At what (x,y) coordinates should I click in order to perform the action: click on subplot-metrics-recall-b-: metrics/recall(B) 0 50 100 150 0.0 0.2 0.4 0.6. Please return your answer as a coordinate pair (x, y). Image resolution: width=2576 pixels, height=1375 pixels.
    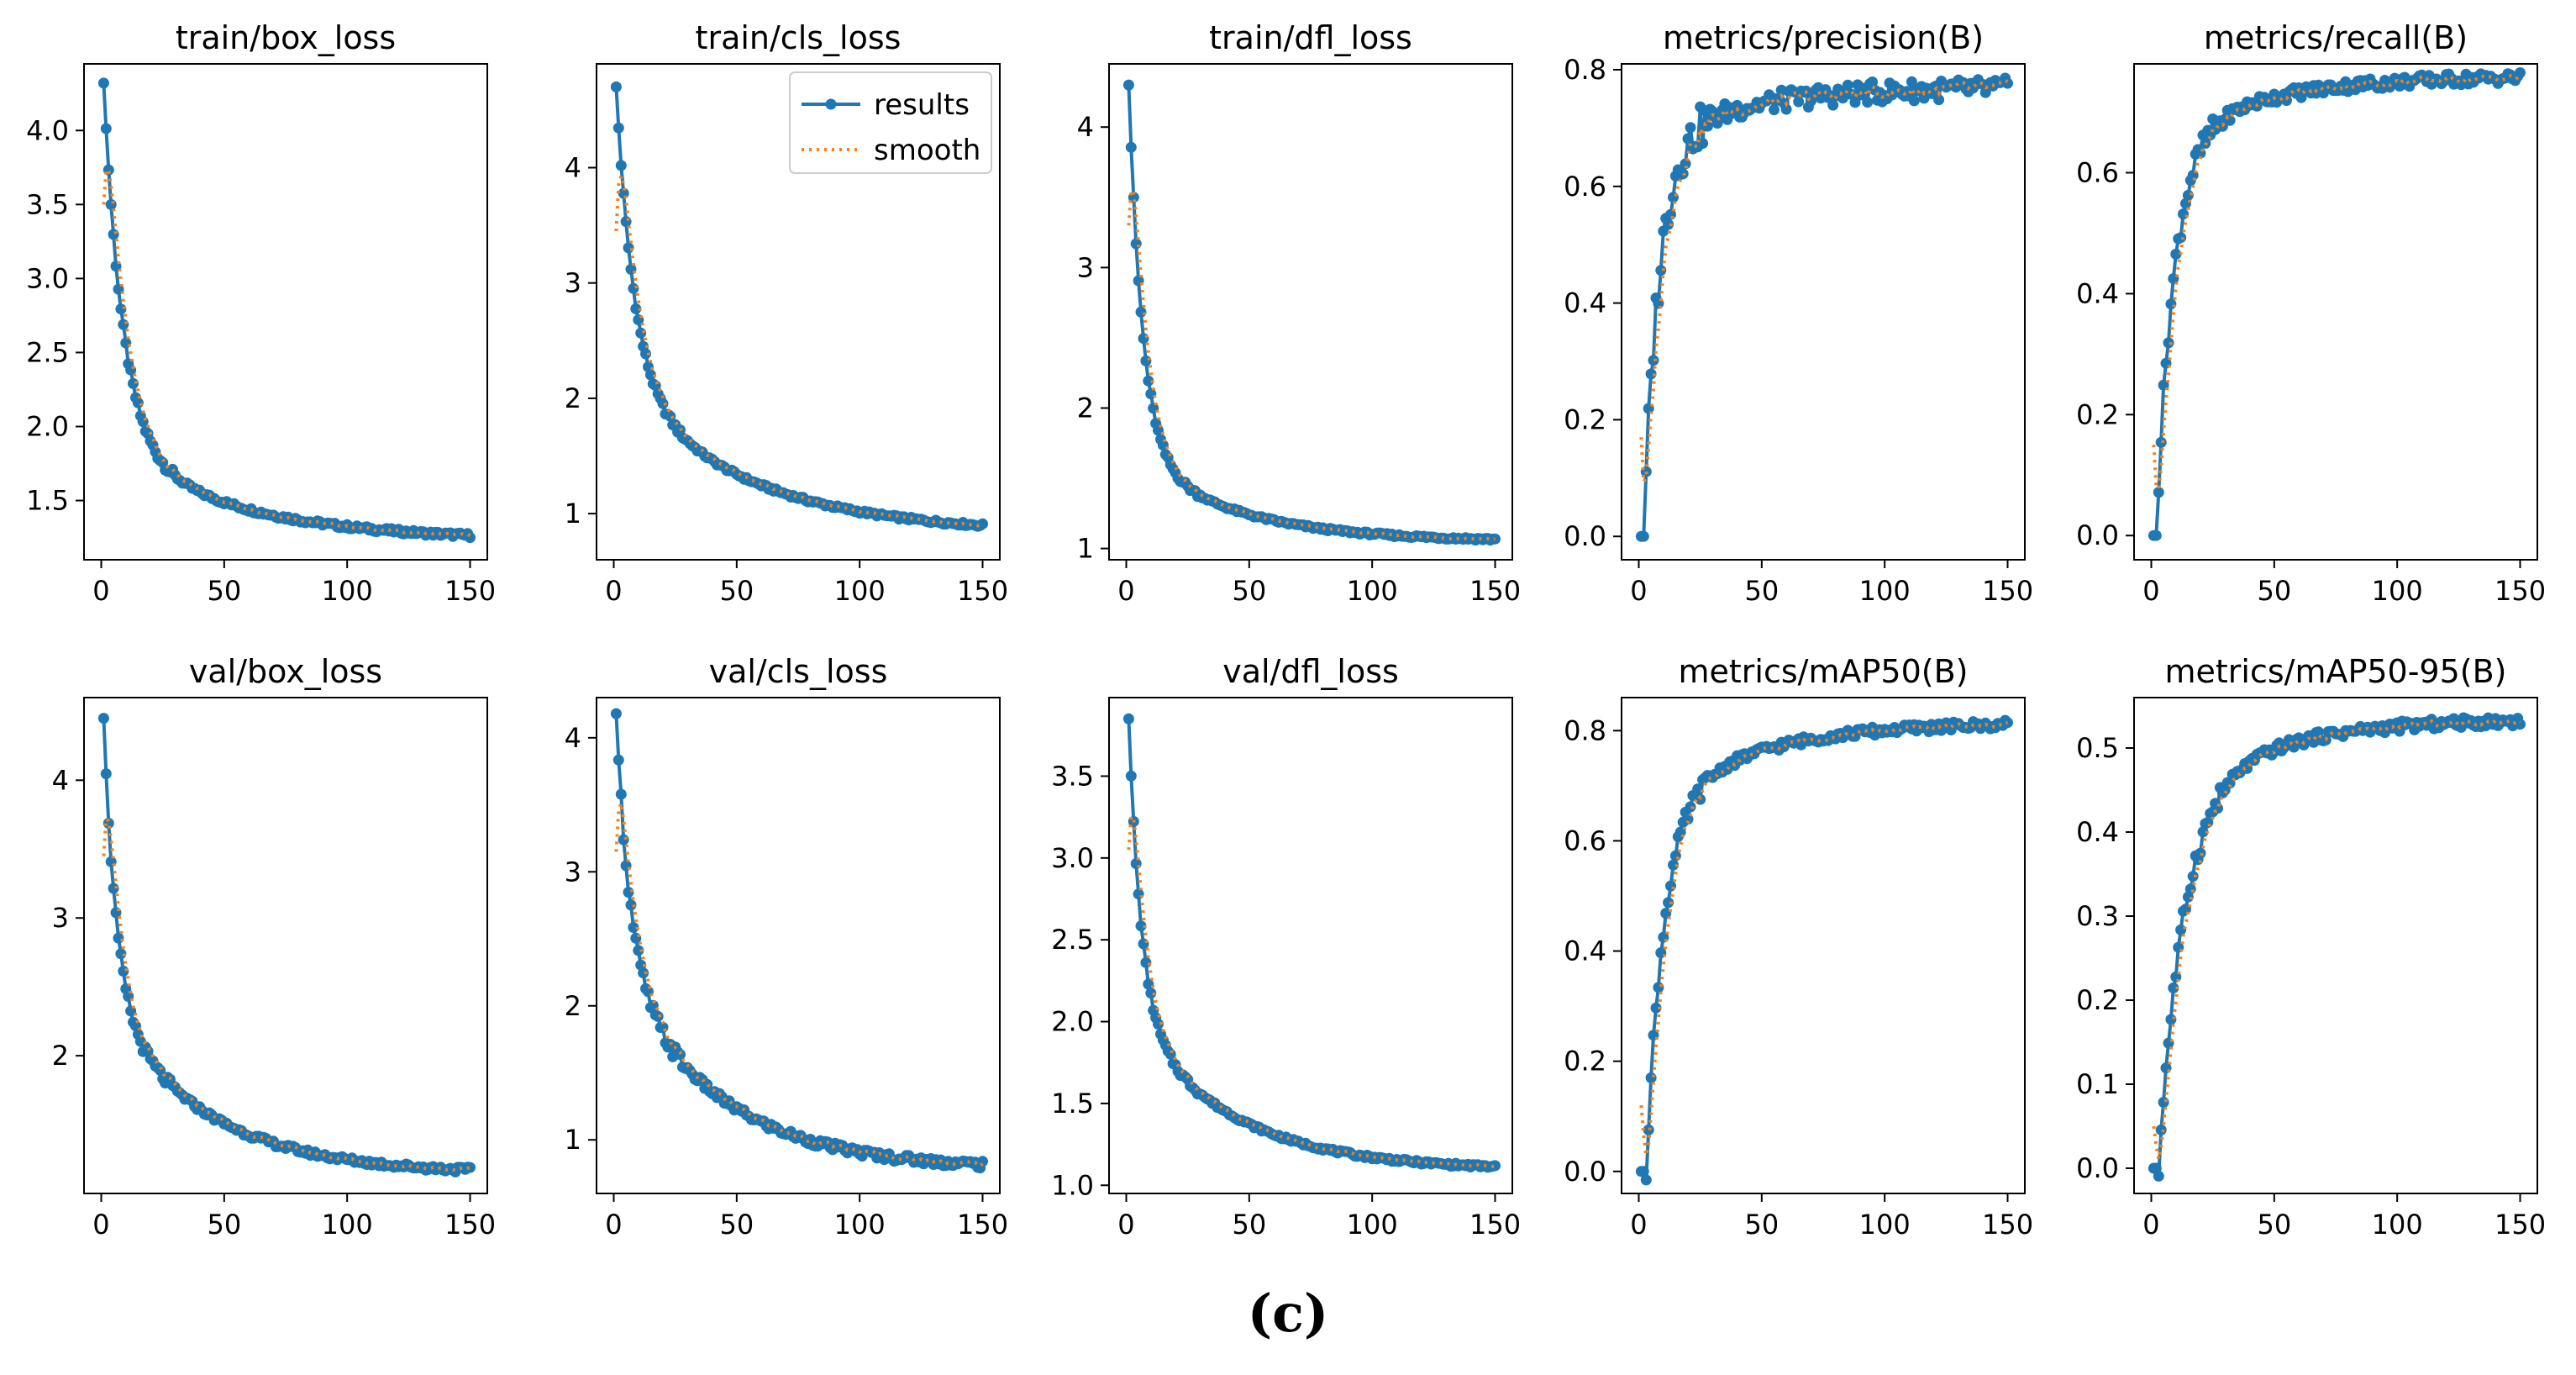
    Looking at the image, I should click on (2311, 313).